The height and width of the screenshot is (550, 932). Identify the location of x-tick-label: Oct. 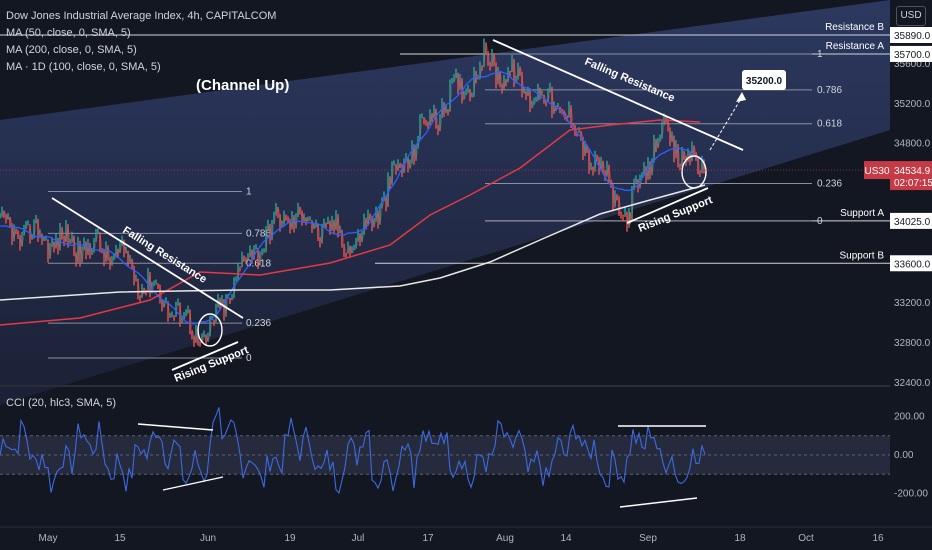
(806, 538).